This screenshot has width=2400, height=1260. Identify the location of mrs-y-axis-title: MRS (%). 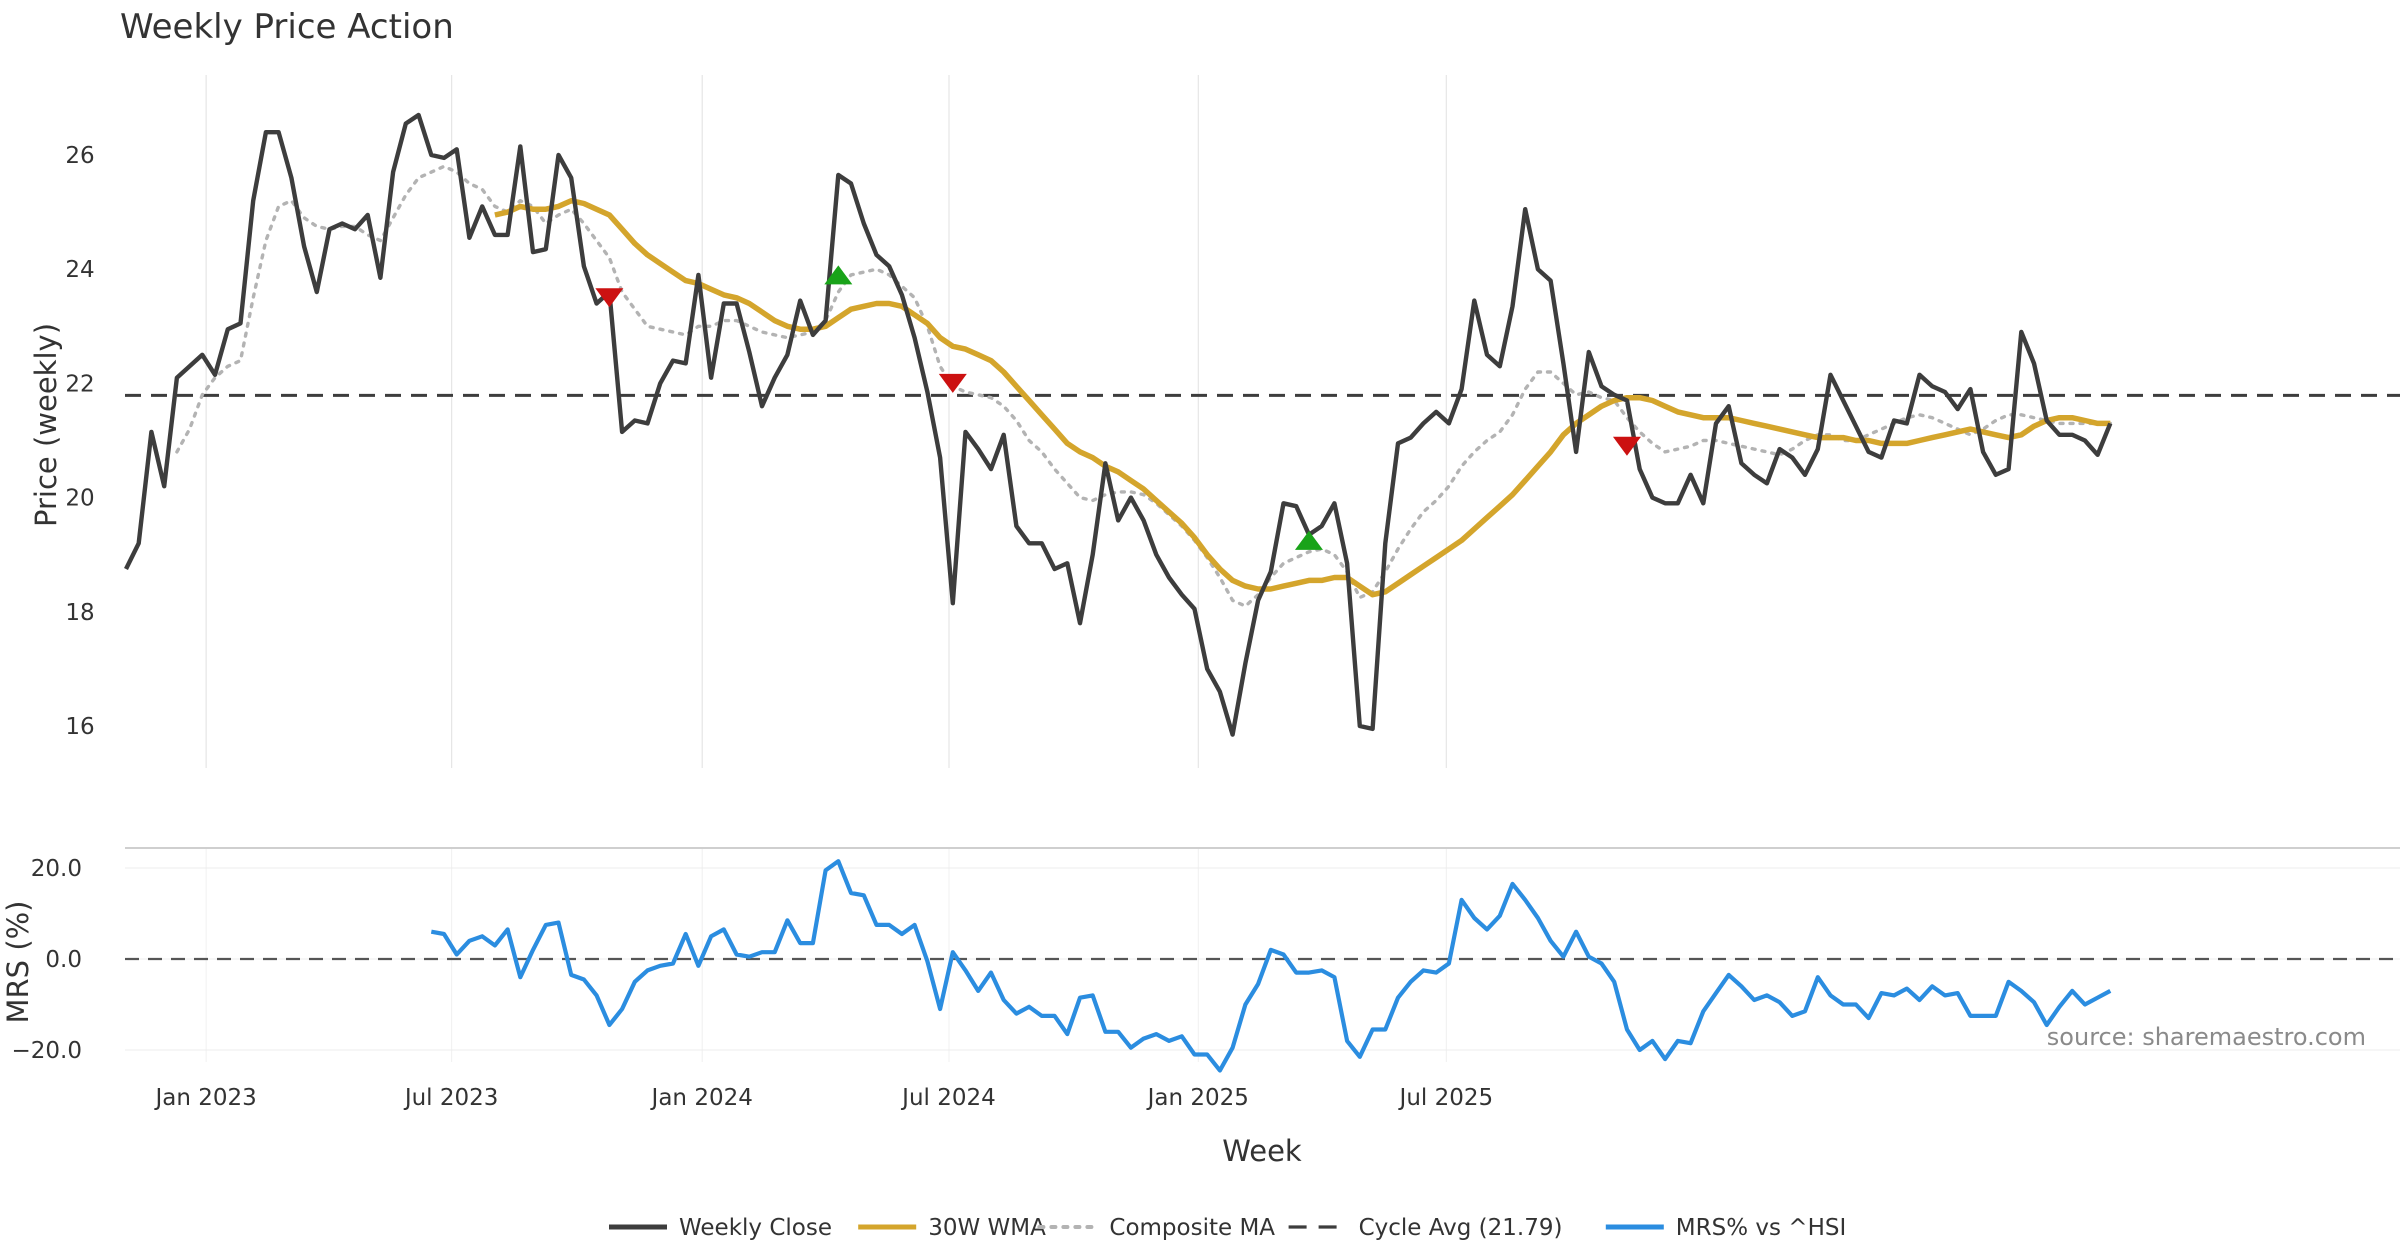
(18, 962).